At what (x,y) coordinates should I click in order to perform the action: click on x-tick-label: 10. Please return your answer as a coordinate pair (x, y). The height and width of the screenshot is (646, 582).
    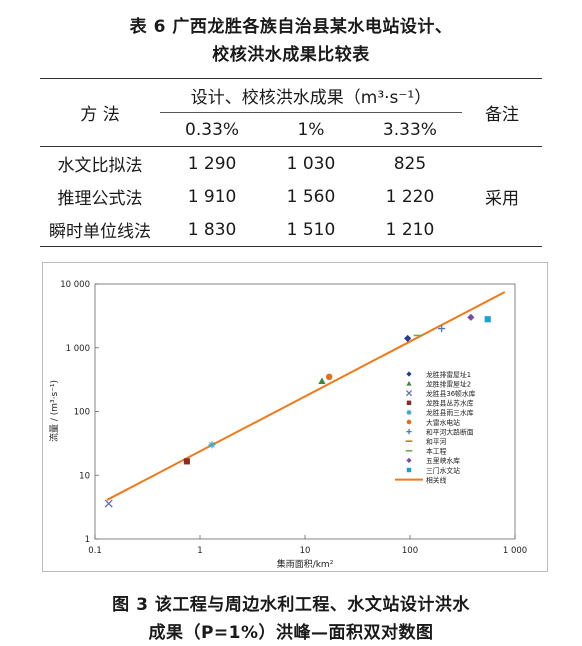
    Looking at the image, I should click on (305, 551).